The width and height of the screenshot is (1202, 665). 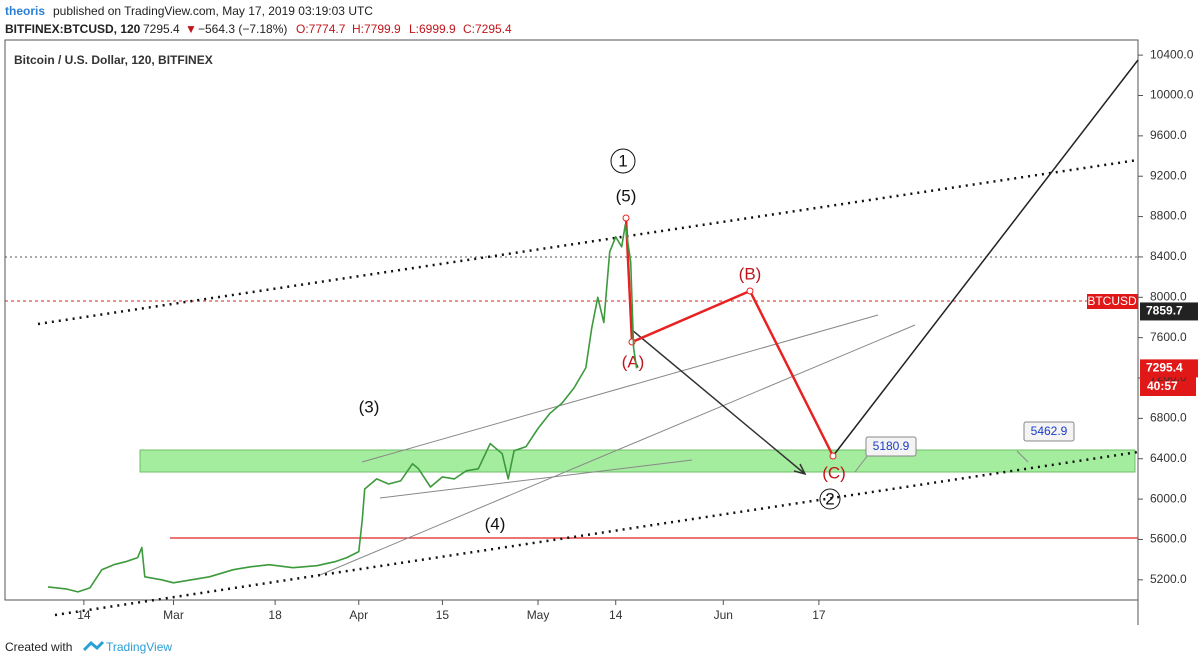 What do you see at coordinates (191, 29) in the screenshot?
I see `arrow: ▼` at bounding box center [191, 29].